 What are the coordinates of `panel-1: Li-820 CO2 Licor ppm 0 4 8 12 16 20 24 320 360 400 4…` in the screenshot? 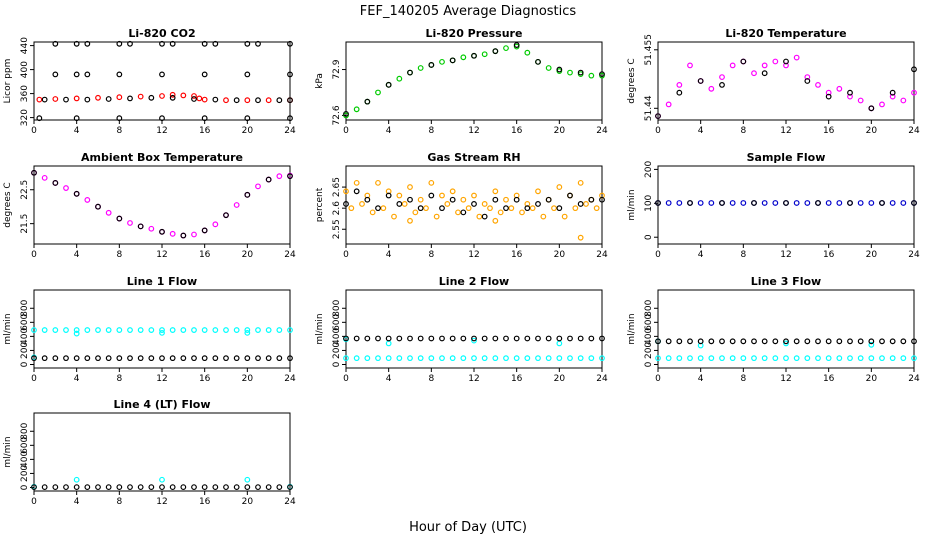 It's located at (149, 81).